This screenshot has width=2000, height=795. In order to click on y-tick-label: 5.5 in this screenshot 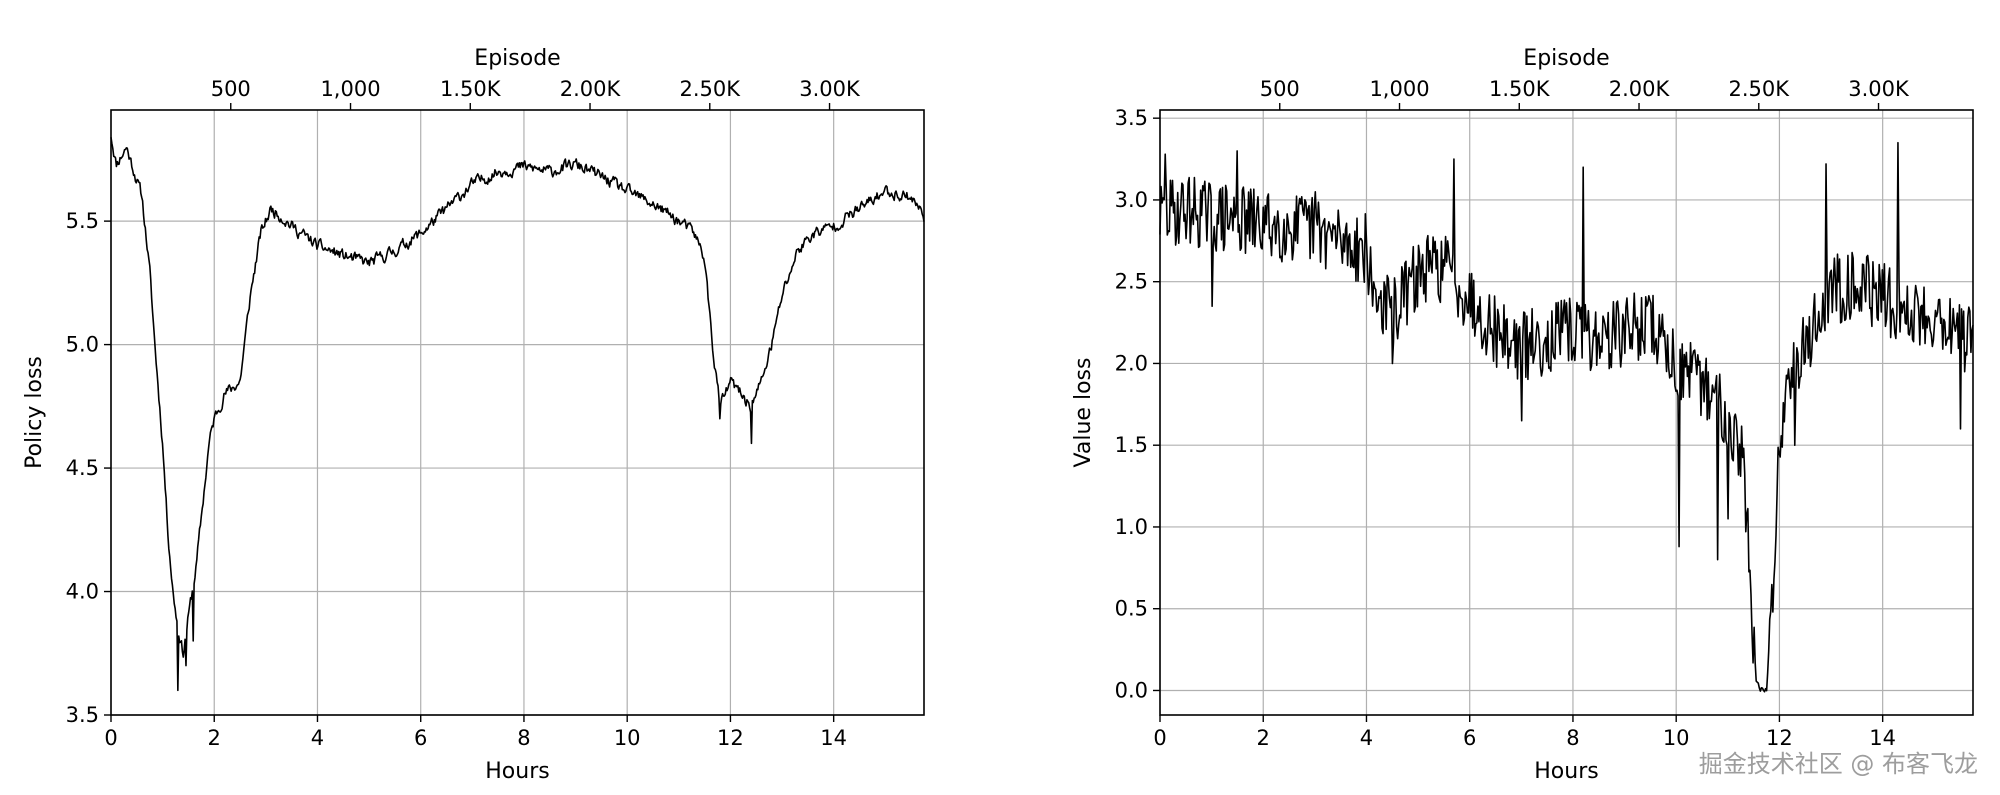, I will do `click(82, 221)`.